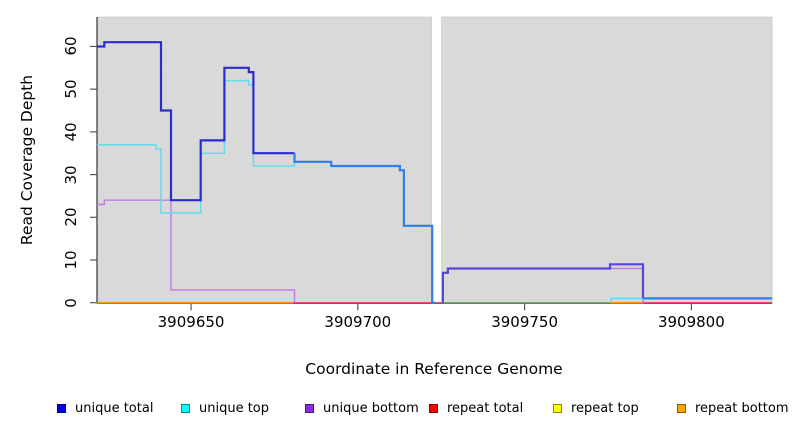  Describe the element at coordinates (71, 46) in the screenshot. I see `y-tick-label: 60` at that location.